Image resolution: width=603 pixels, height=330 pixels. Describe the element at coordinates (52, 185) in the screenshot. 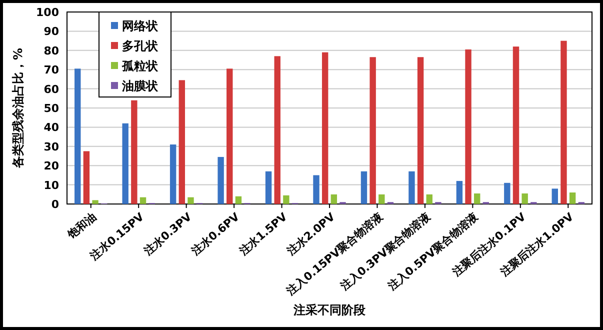

I see `y-tick-label: 10` at that location.